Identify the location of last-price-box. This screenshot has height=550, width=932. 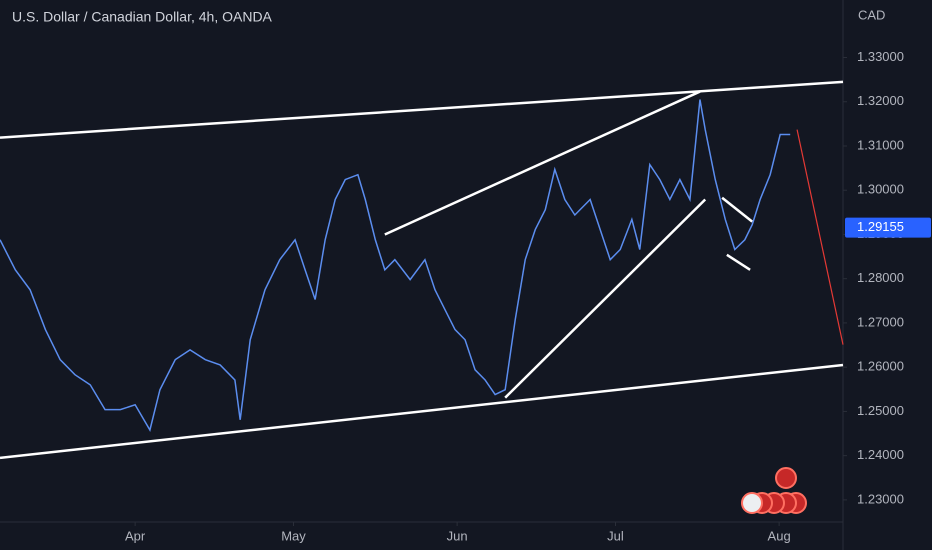
(888, 227).